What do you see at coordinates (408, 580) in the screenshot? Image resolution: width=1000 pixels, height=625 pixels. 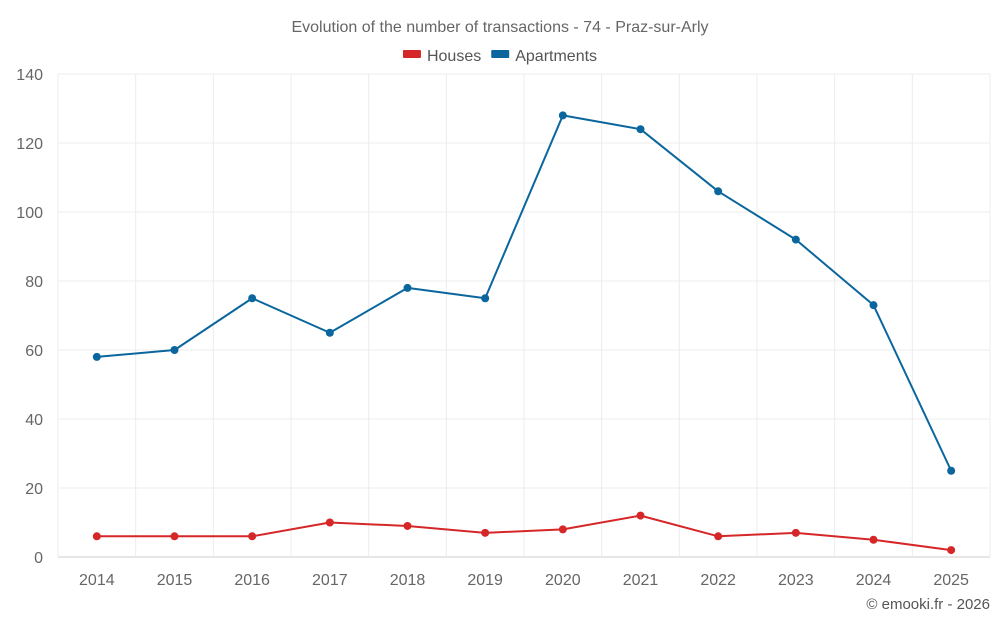 I see `x-tick-label: 2018` at bounding box center [408, 580].